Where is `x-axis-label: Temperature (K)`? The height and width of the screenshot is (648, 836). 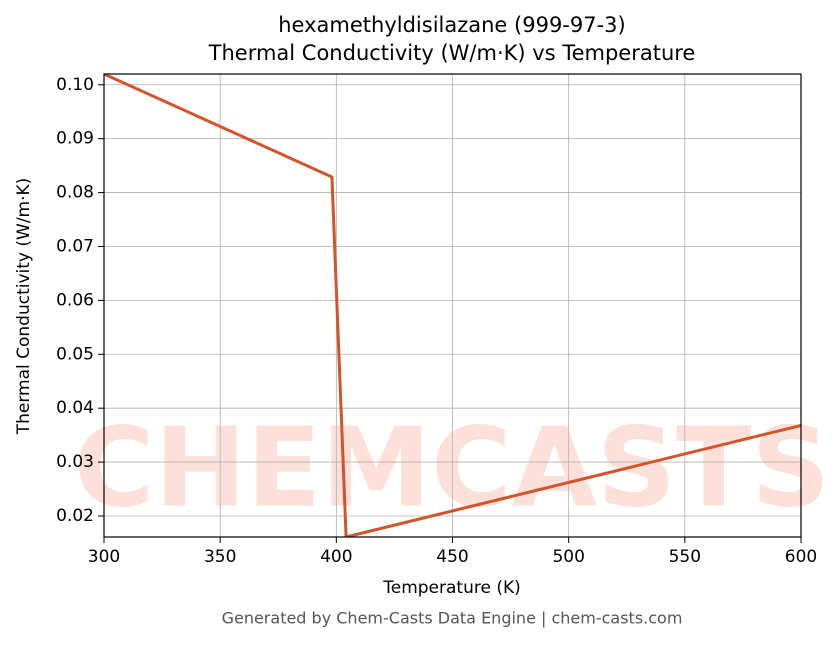 x-axis-label: Temperature (K) is located at coordinates (451, 588).